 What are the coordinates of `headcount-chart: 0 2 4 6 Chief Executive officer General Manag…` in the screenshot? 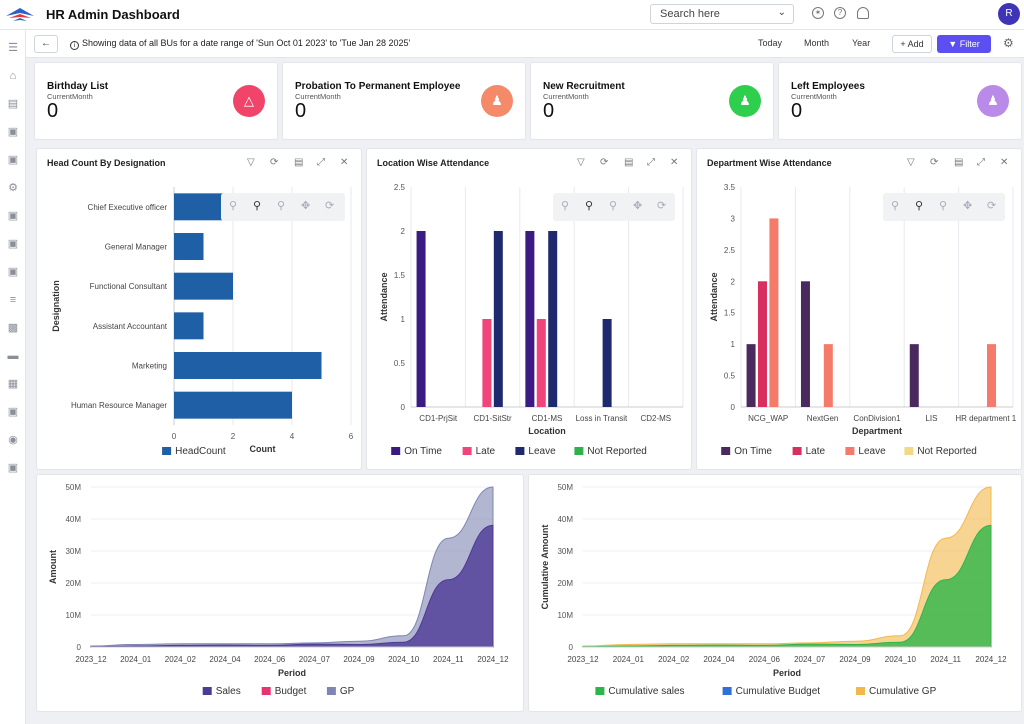 It's located at (202, 322).